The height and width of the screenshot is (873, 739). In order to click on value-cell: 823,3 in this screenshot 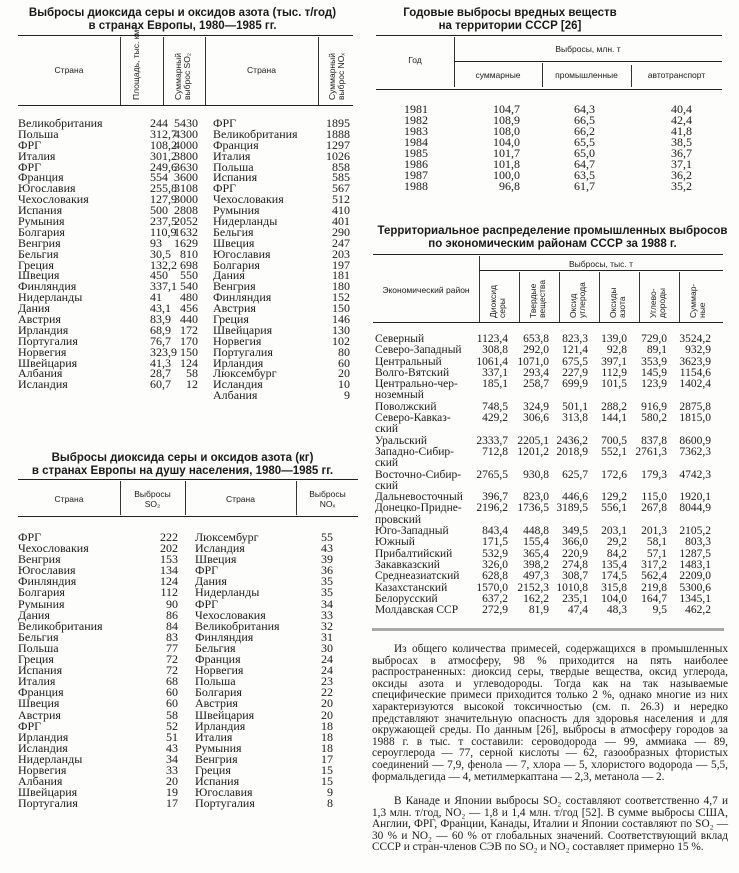, I will do `click(575, 339)`.